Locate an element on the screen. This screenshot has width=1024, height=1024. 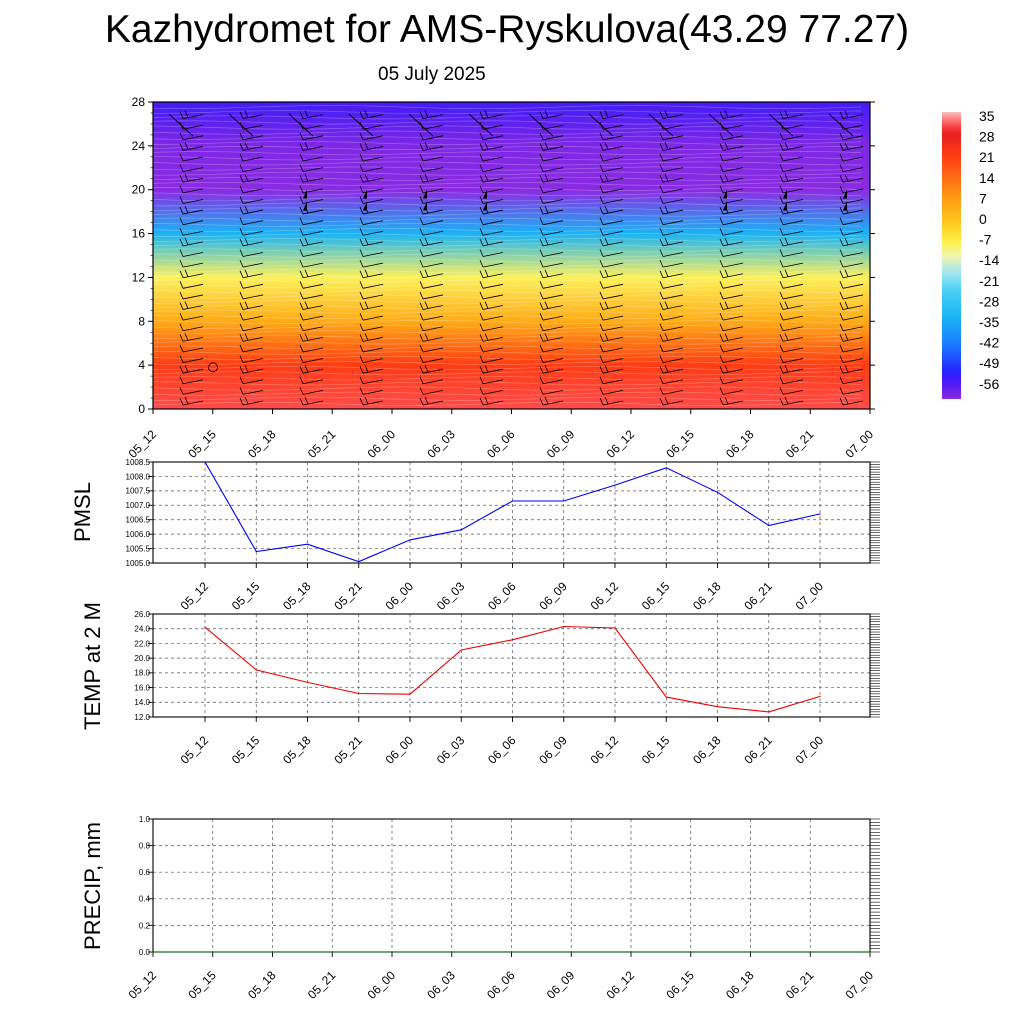
x-tick-label: 05_12 is located at coordinates (195, 750).